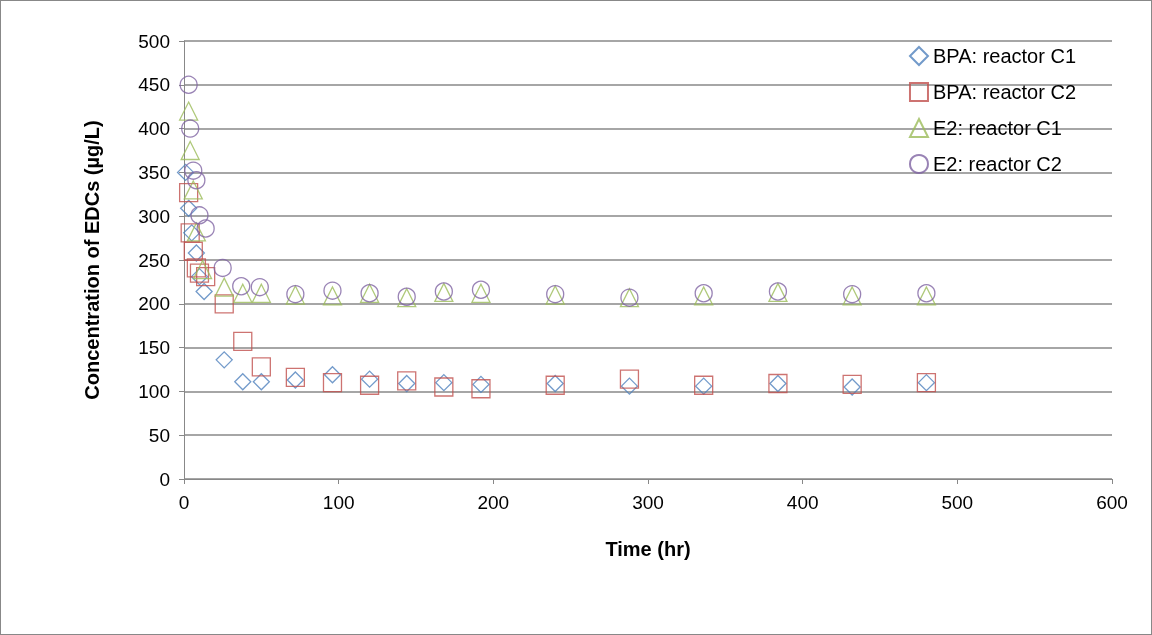  I want to click on y-tick-label: 100, so click(154, 391).